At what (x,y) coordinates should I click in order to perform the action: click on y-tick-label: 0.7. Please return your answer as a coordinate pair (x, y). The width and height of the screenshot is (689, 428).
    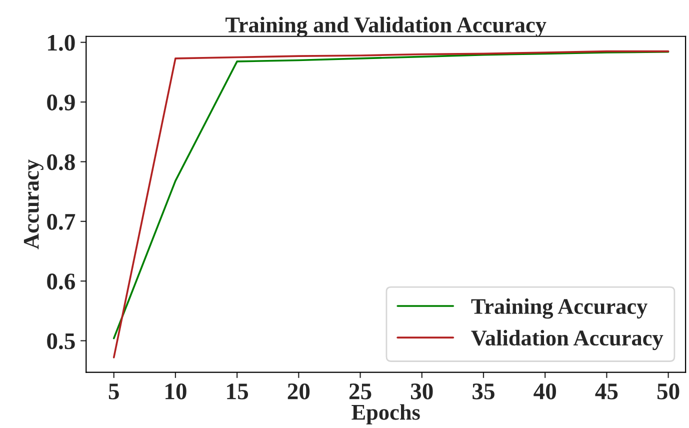
    Looking at the image, I should click on (61, 222).